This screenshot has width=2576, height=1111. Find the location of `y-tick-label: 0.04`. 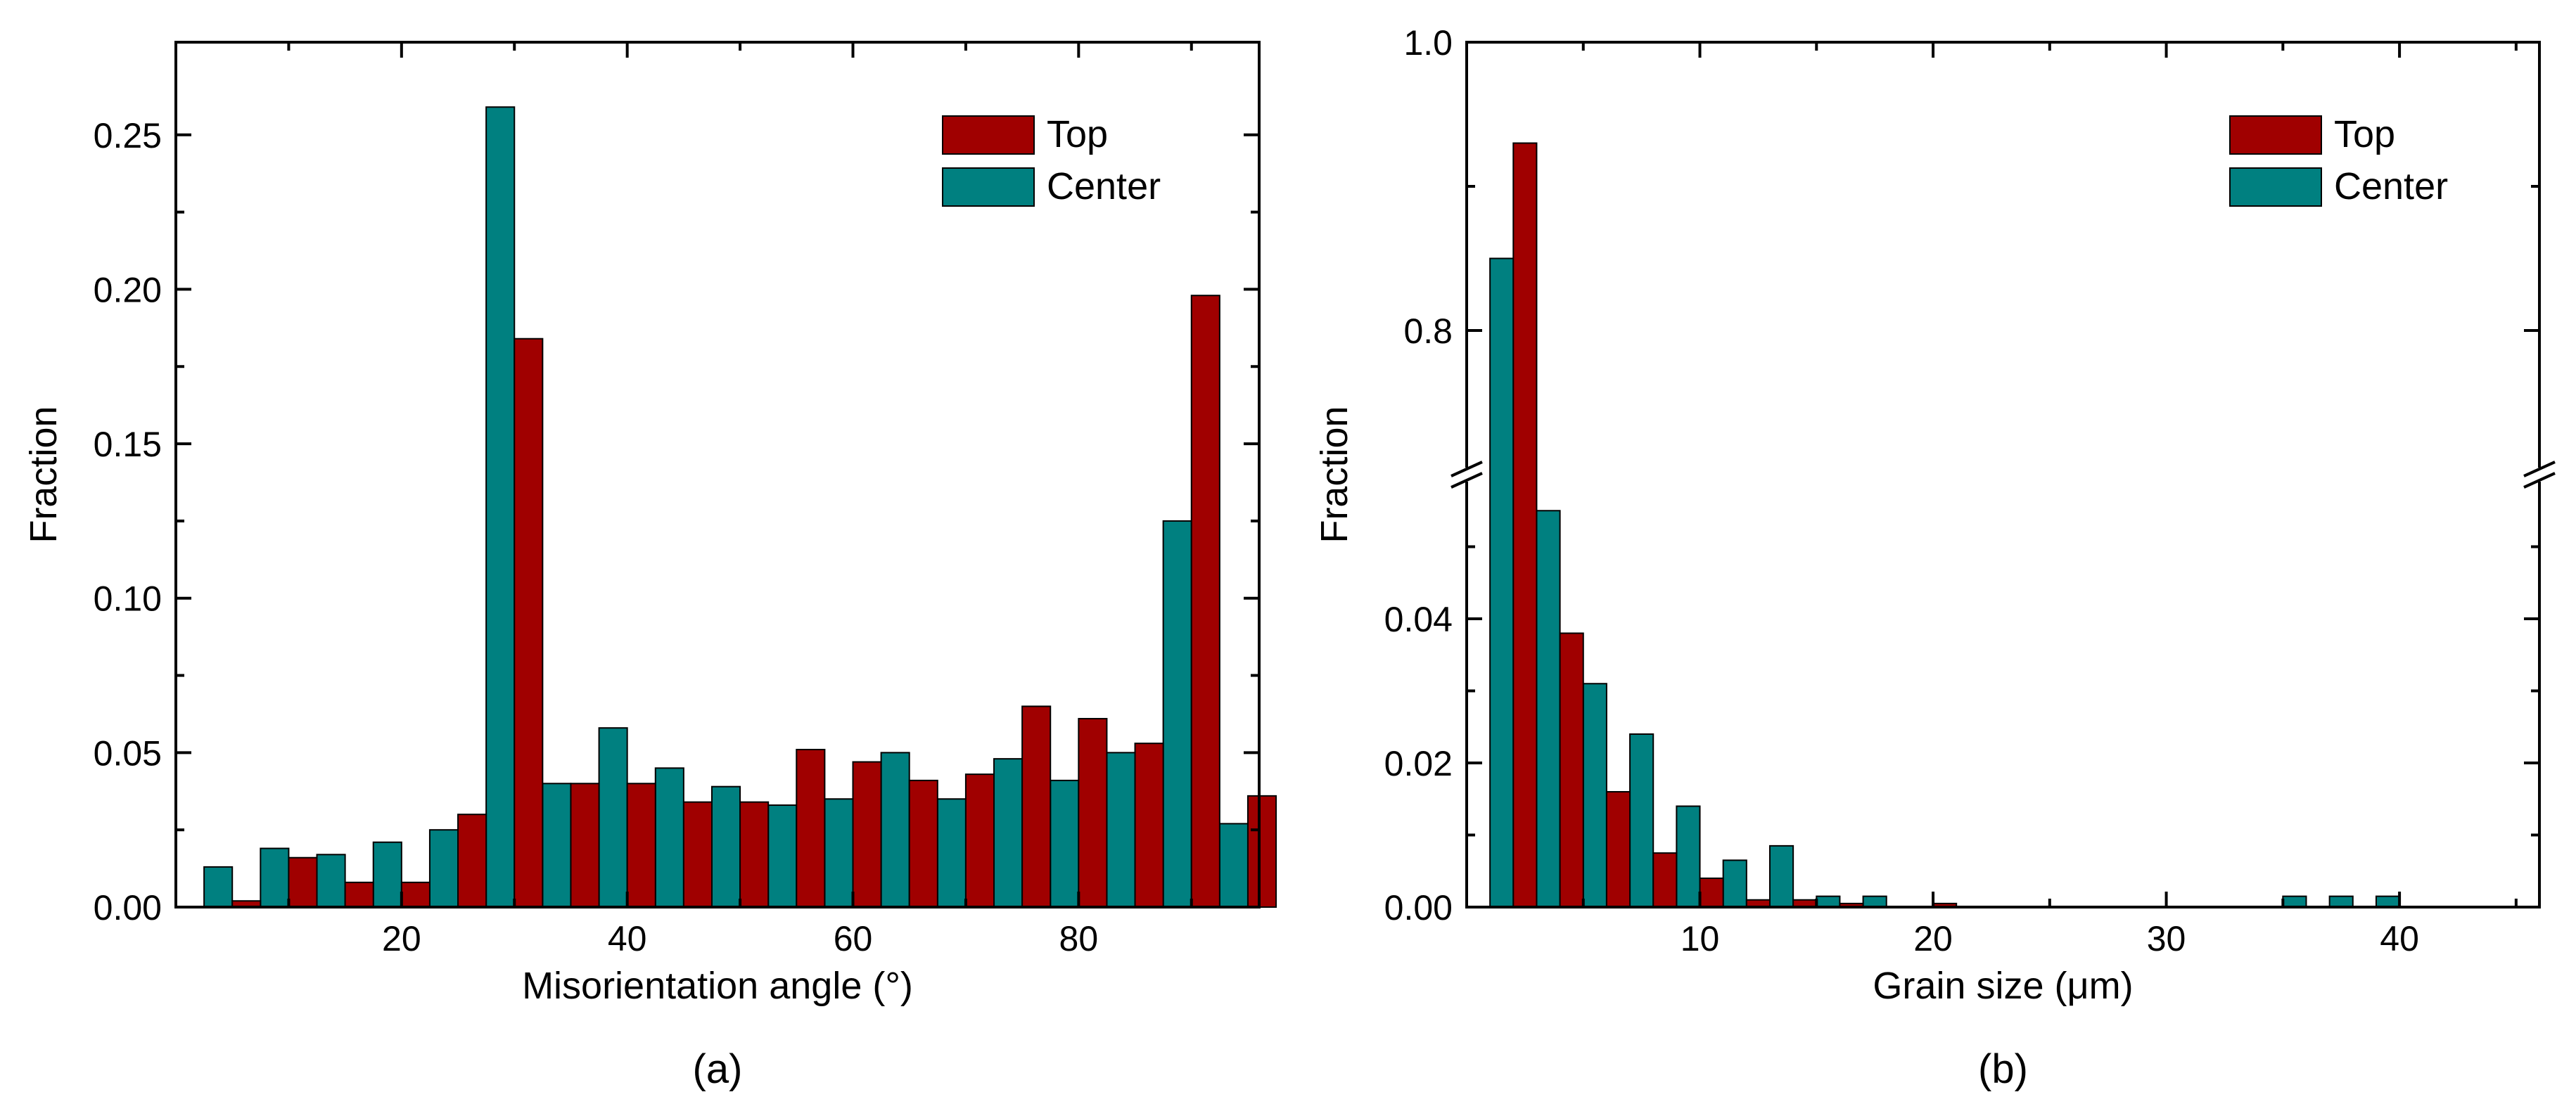

y-tick-label: 0.04 is located at coordinates (1418, 619).